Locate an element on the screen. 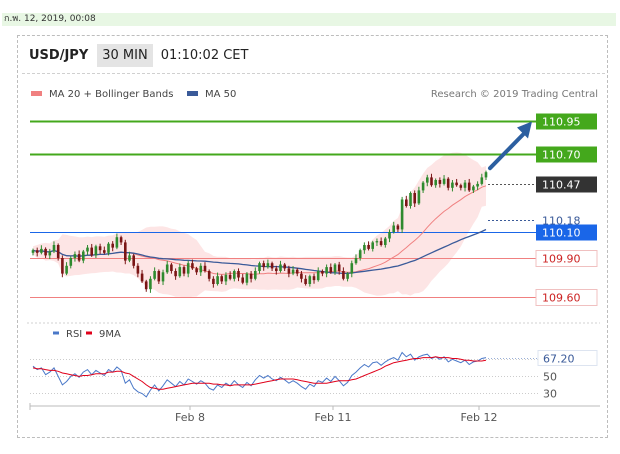  level-110-10-label: 110.10 is located at coordinates (561, 233).